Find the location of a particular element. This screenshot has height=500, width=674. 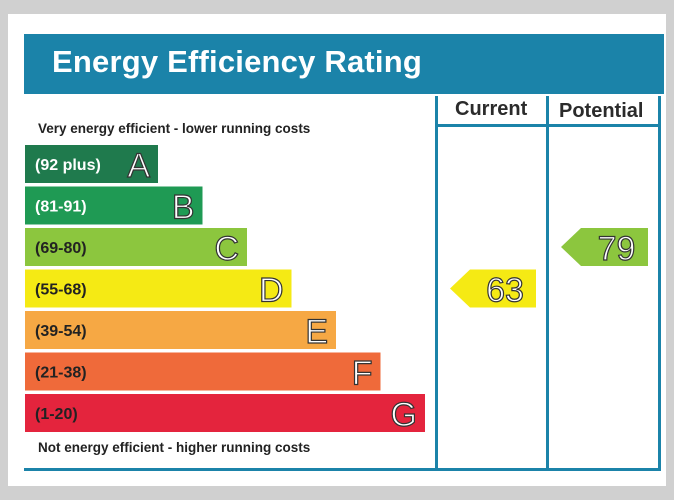

current-column-header: Current is located at coordinates (491, 109).